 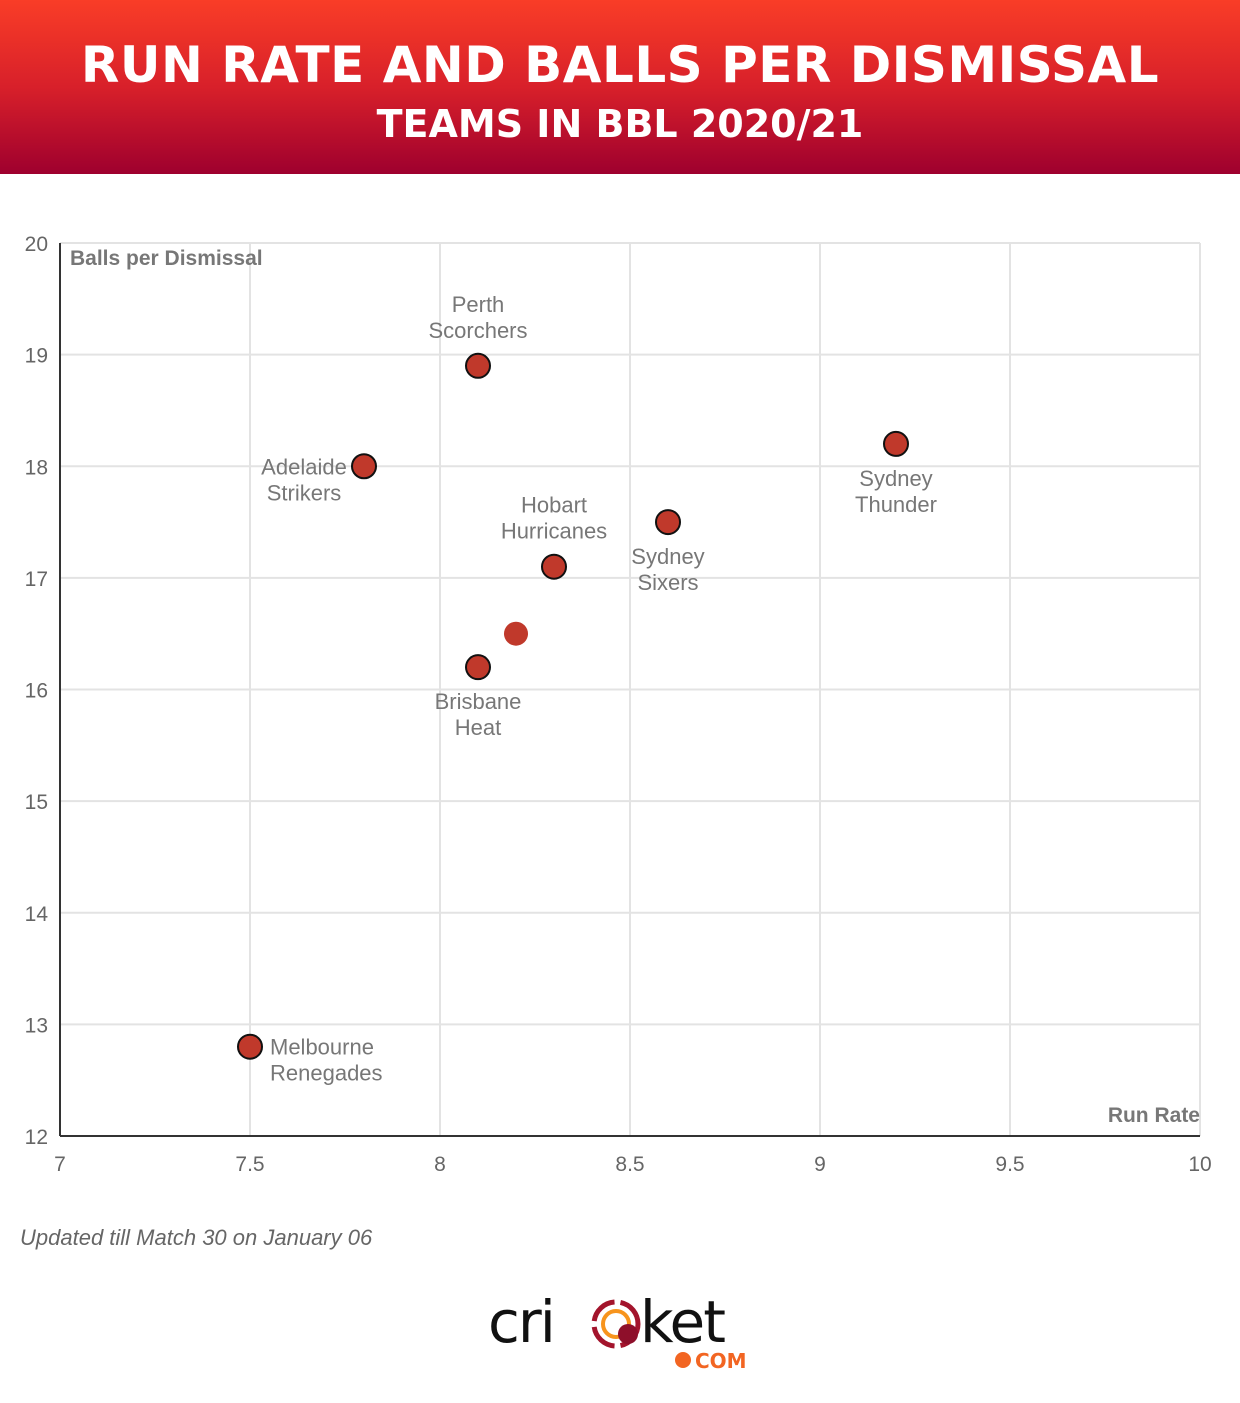 What do you see at coordinates (36, 691) in the screenshot?
I see `y-tick-label: 16` at bounding box center [36, 691].